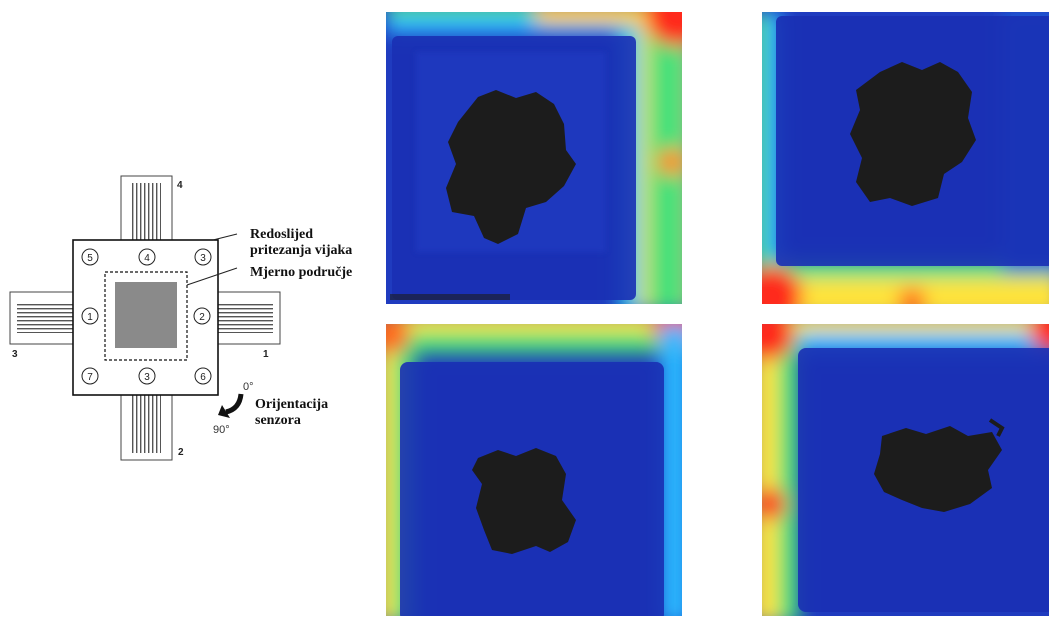 This screenshot has height=617, width=1049. What do you see at coordinates (301, 272) in the screenshot?
I see `measuring-area-label: Mjerno područje` at bounding box center [301, 272].